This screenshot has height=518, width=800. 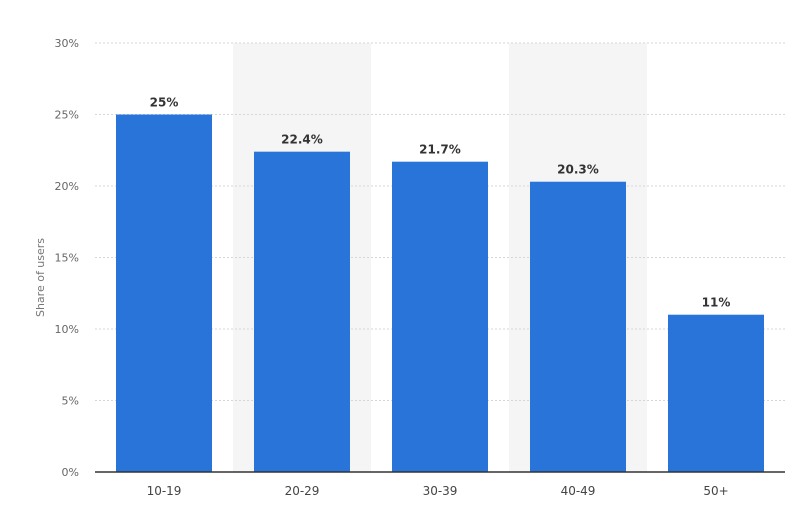 I want to click on data-label: 20.3%, so click(x=578, y=170).